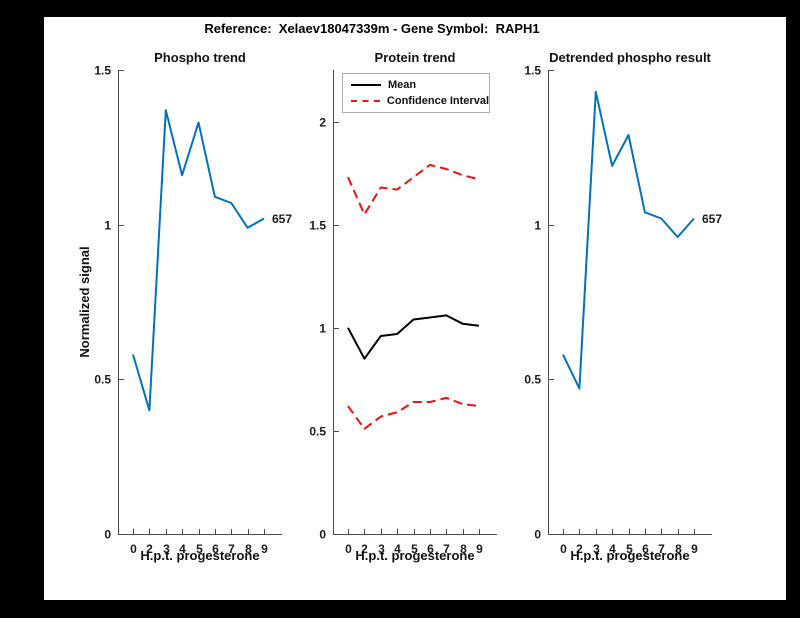 Image resolution: width=800 pixels, height=618 pixels. Describe the element at coordinates (200, 57) in the screenshot. I see `subplot-title-phospho-trend: Phospho trend` at that location.